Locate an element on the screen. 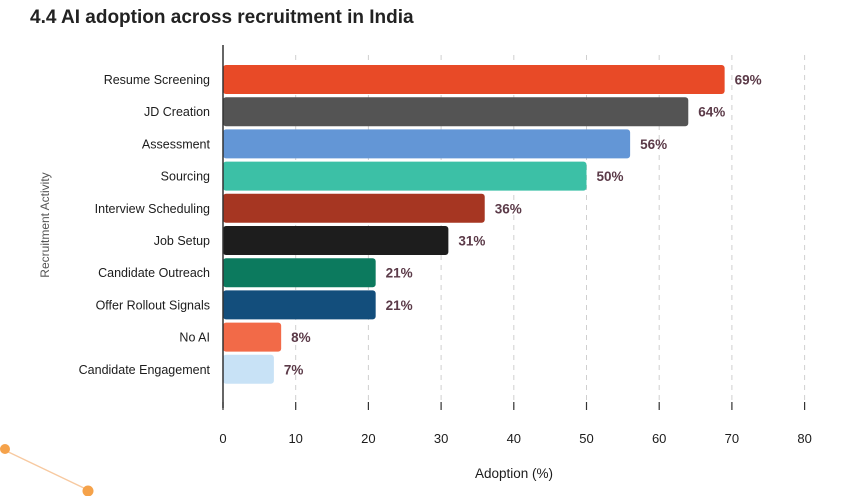  category-label: Job Setup is located at coordinates (182, 241).